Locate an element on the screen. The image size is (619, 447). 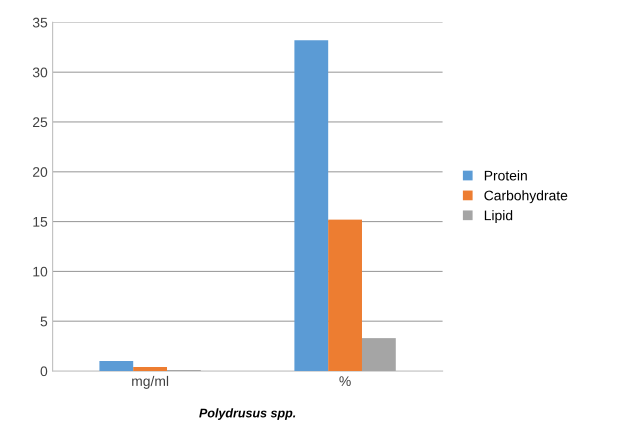
x-tick-label: % is located at coordinates (345, 381).